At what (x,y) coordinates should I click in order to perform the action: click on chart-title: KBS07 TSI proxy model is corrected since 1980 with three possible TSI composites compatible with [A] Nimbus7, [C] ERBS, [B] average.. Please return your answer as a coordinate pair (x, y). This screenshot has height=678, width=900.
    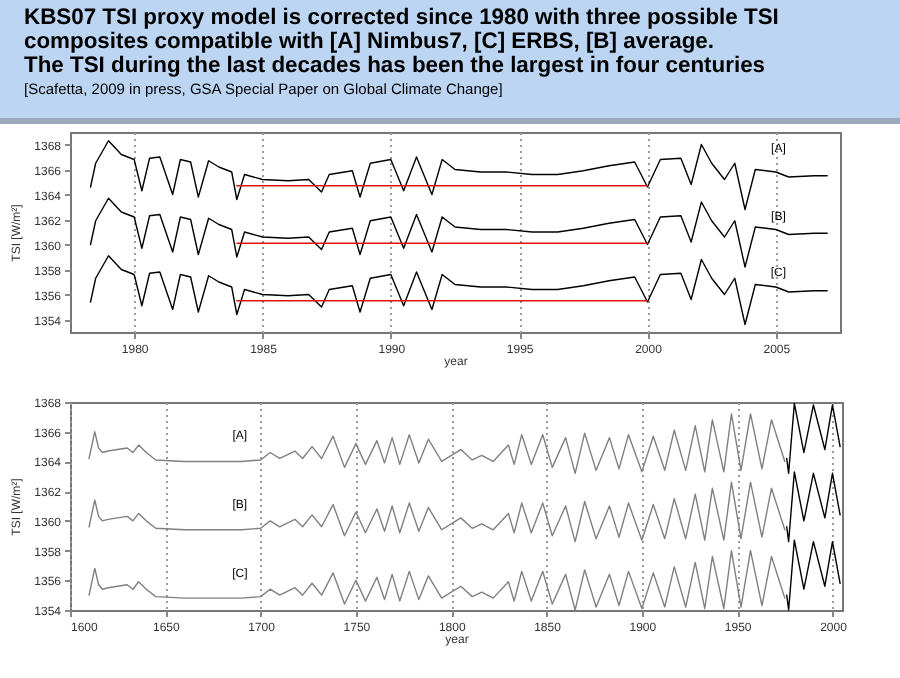
    Looking at the image, I should click on (402, 30).